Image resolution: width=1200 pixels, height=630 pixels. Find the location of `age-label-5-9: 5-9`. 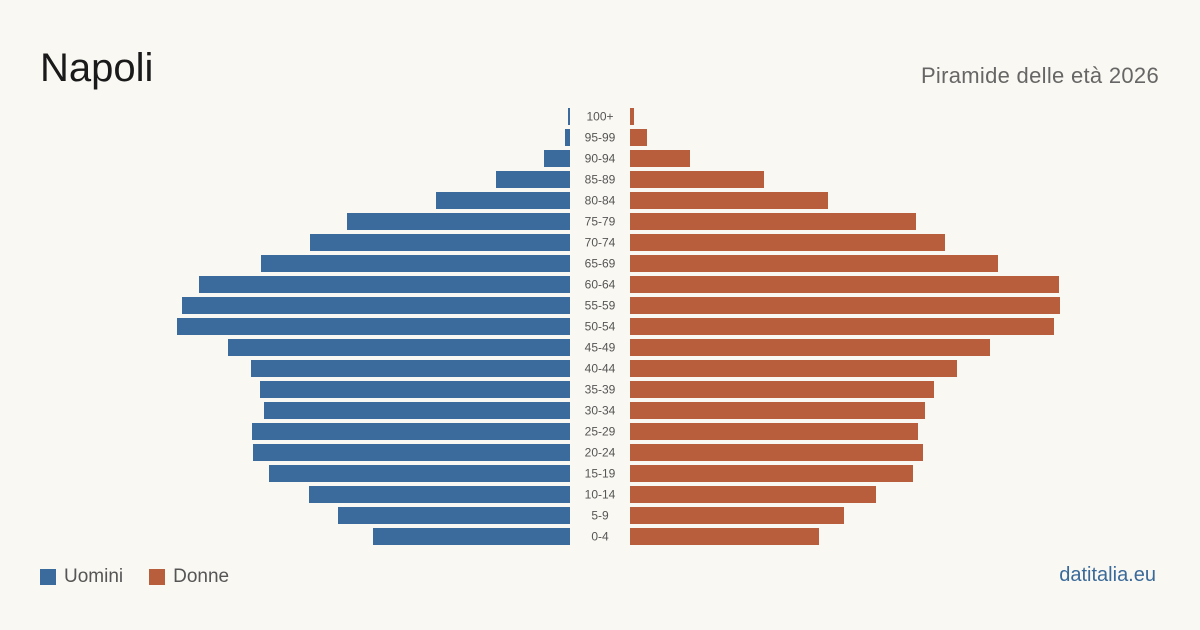

age-label-5-9: 5-9 is located at coordinates (600, 516).